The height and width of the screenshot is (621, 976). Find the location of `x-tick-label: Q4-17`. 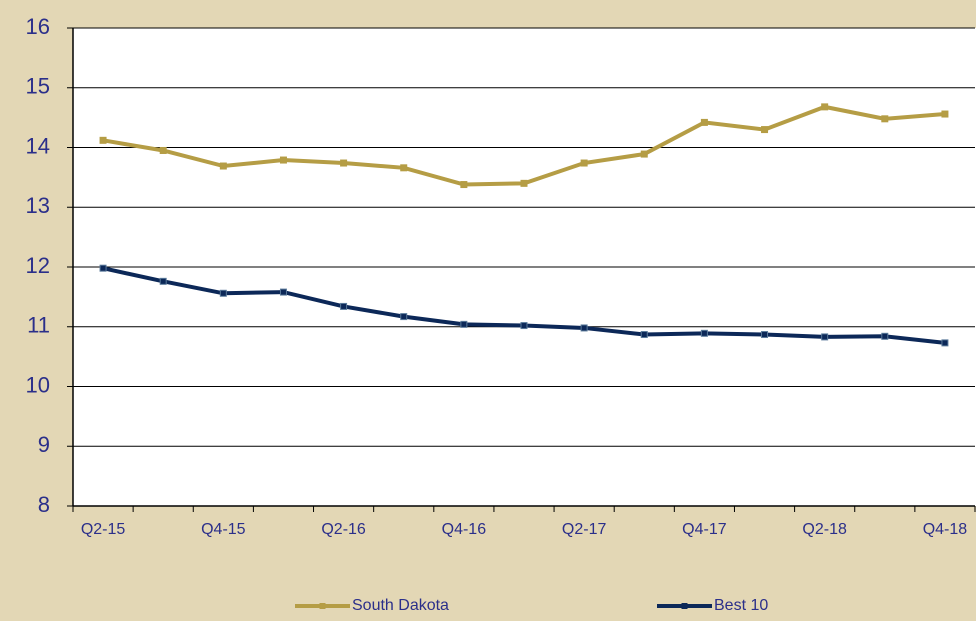

x-tick-label: Q4-17 is located at coordinates (704, 529).